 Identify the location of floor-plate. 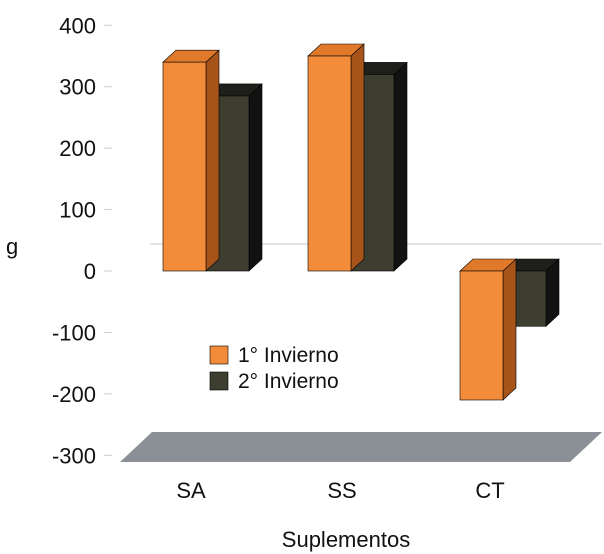
(361, 447).